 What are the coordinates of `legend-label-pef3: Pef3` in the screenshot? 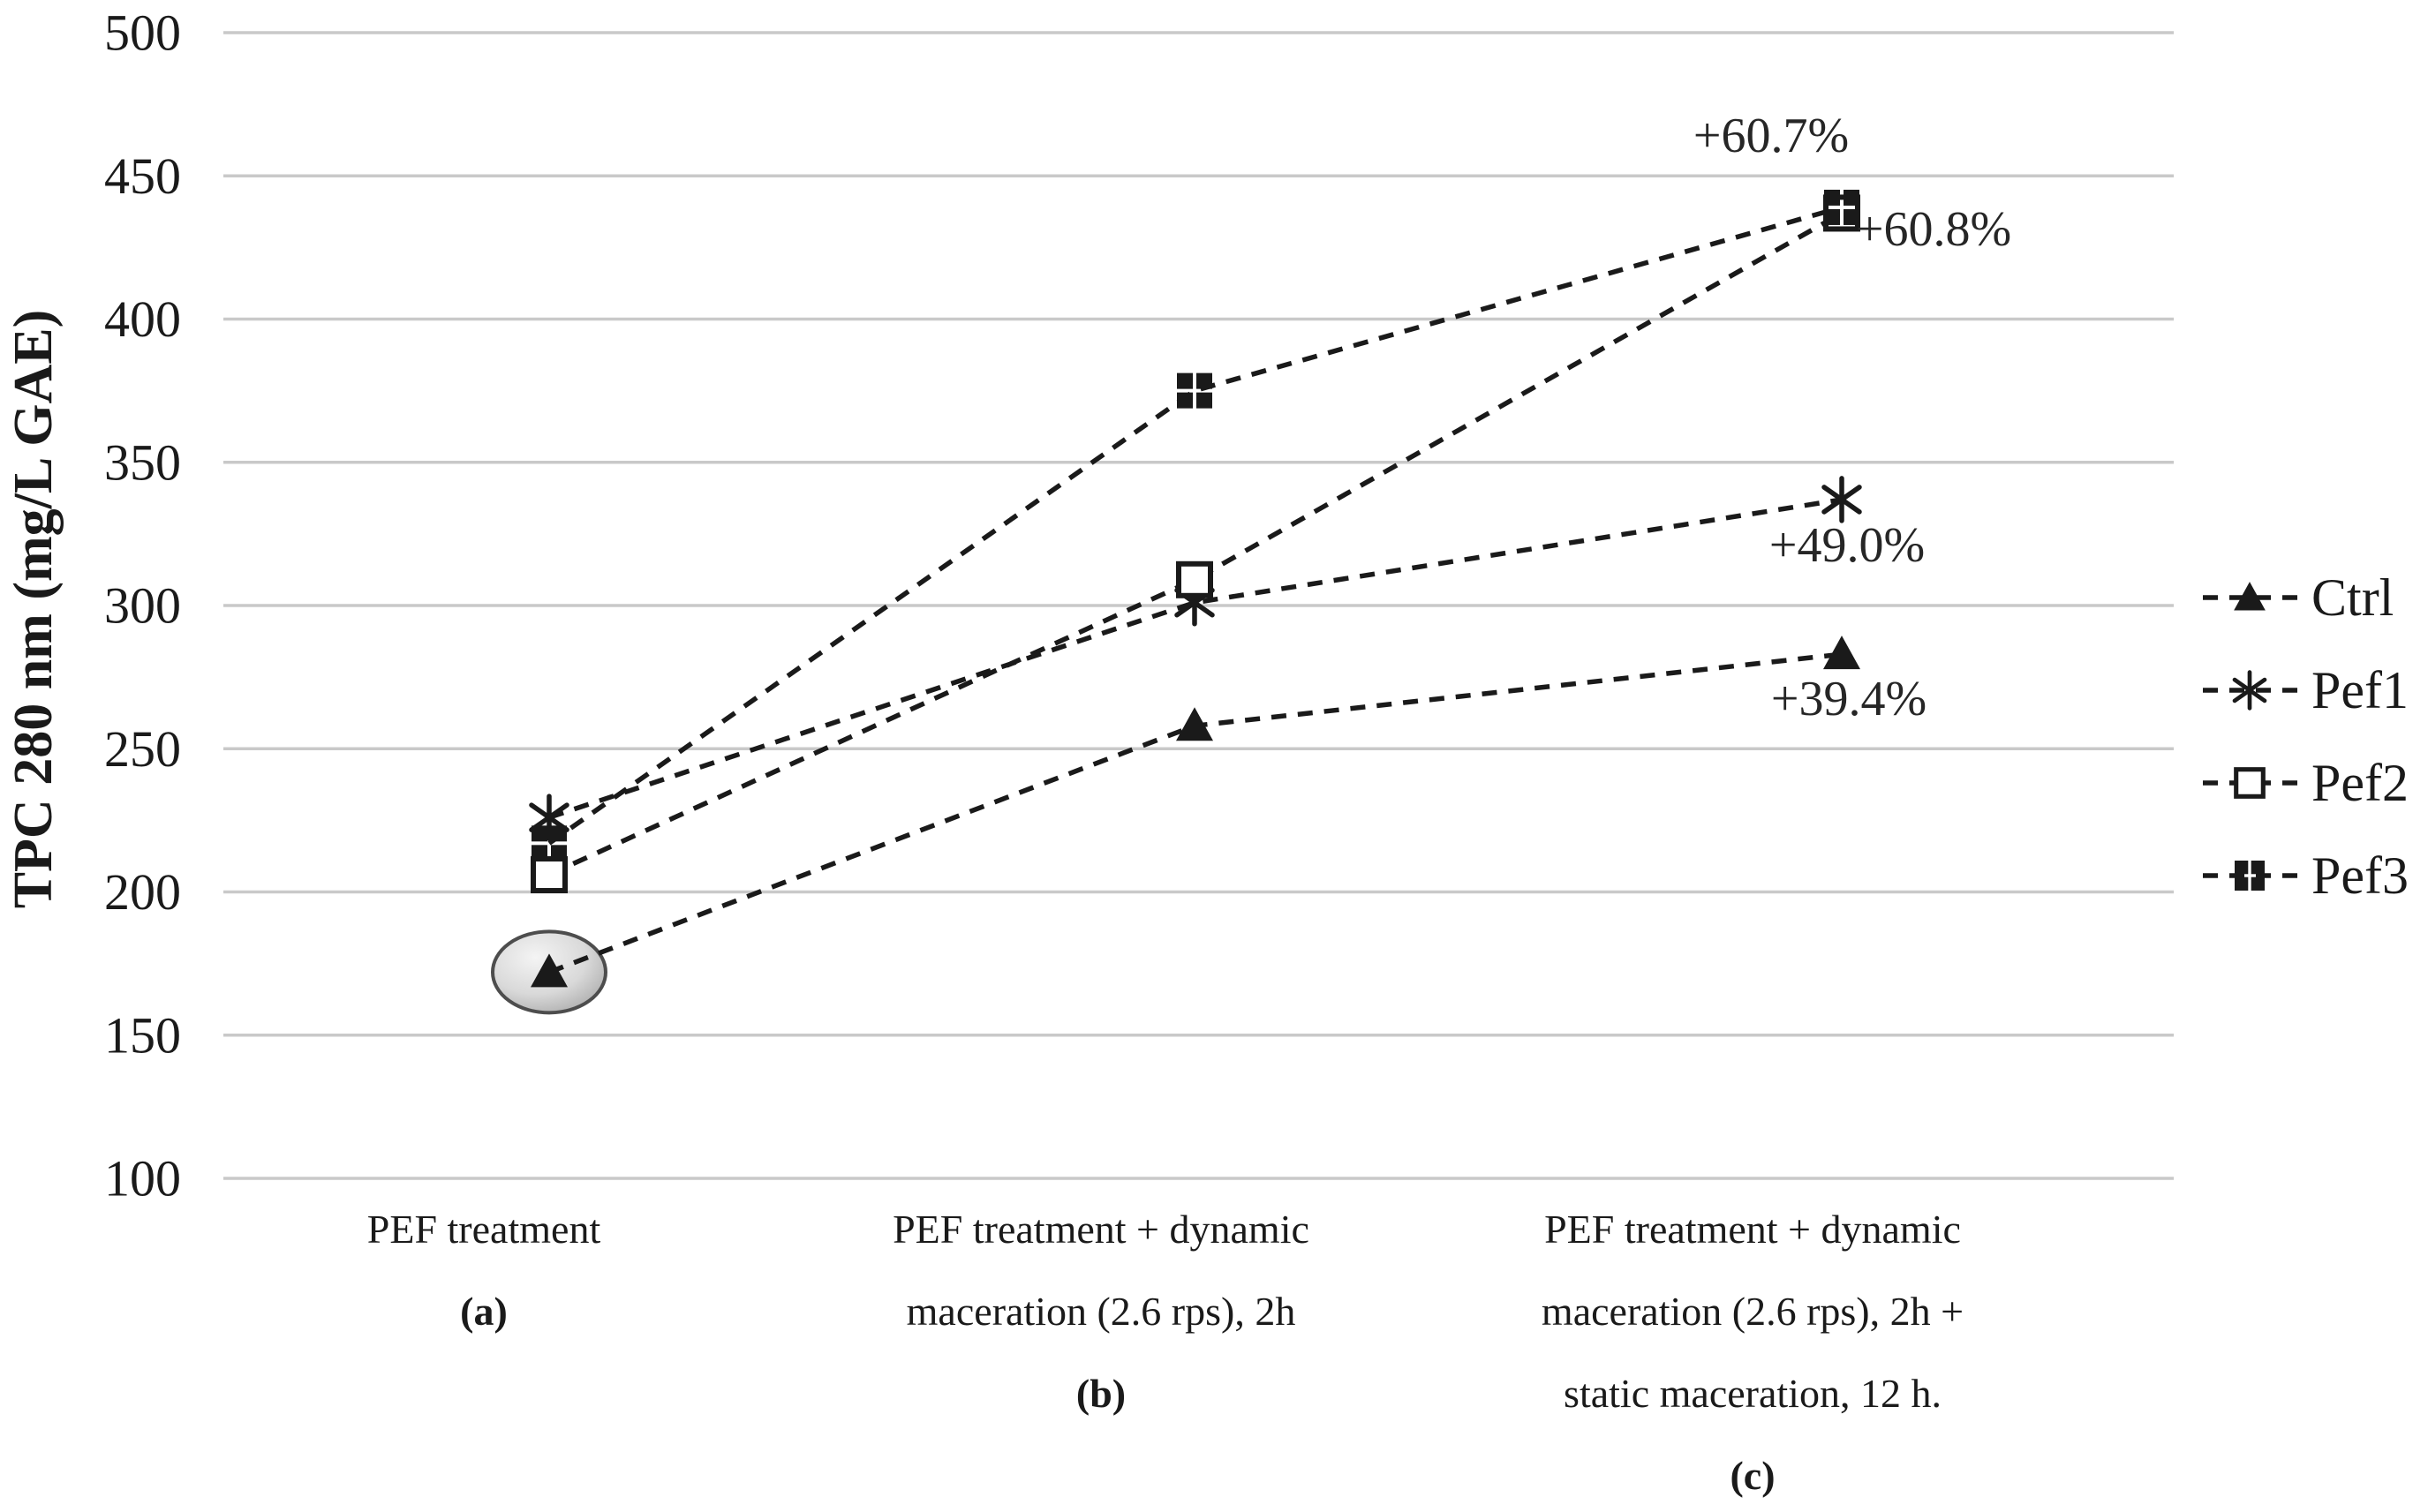 It's located at (2360, 875).